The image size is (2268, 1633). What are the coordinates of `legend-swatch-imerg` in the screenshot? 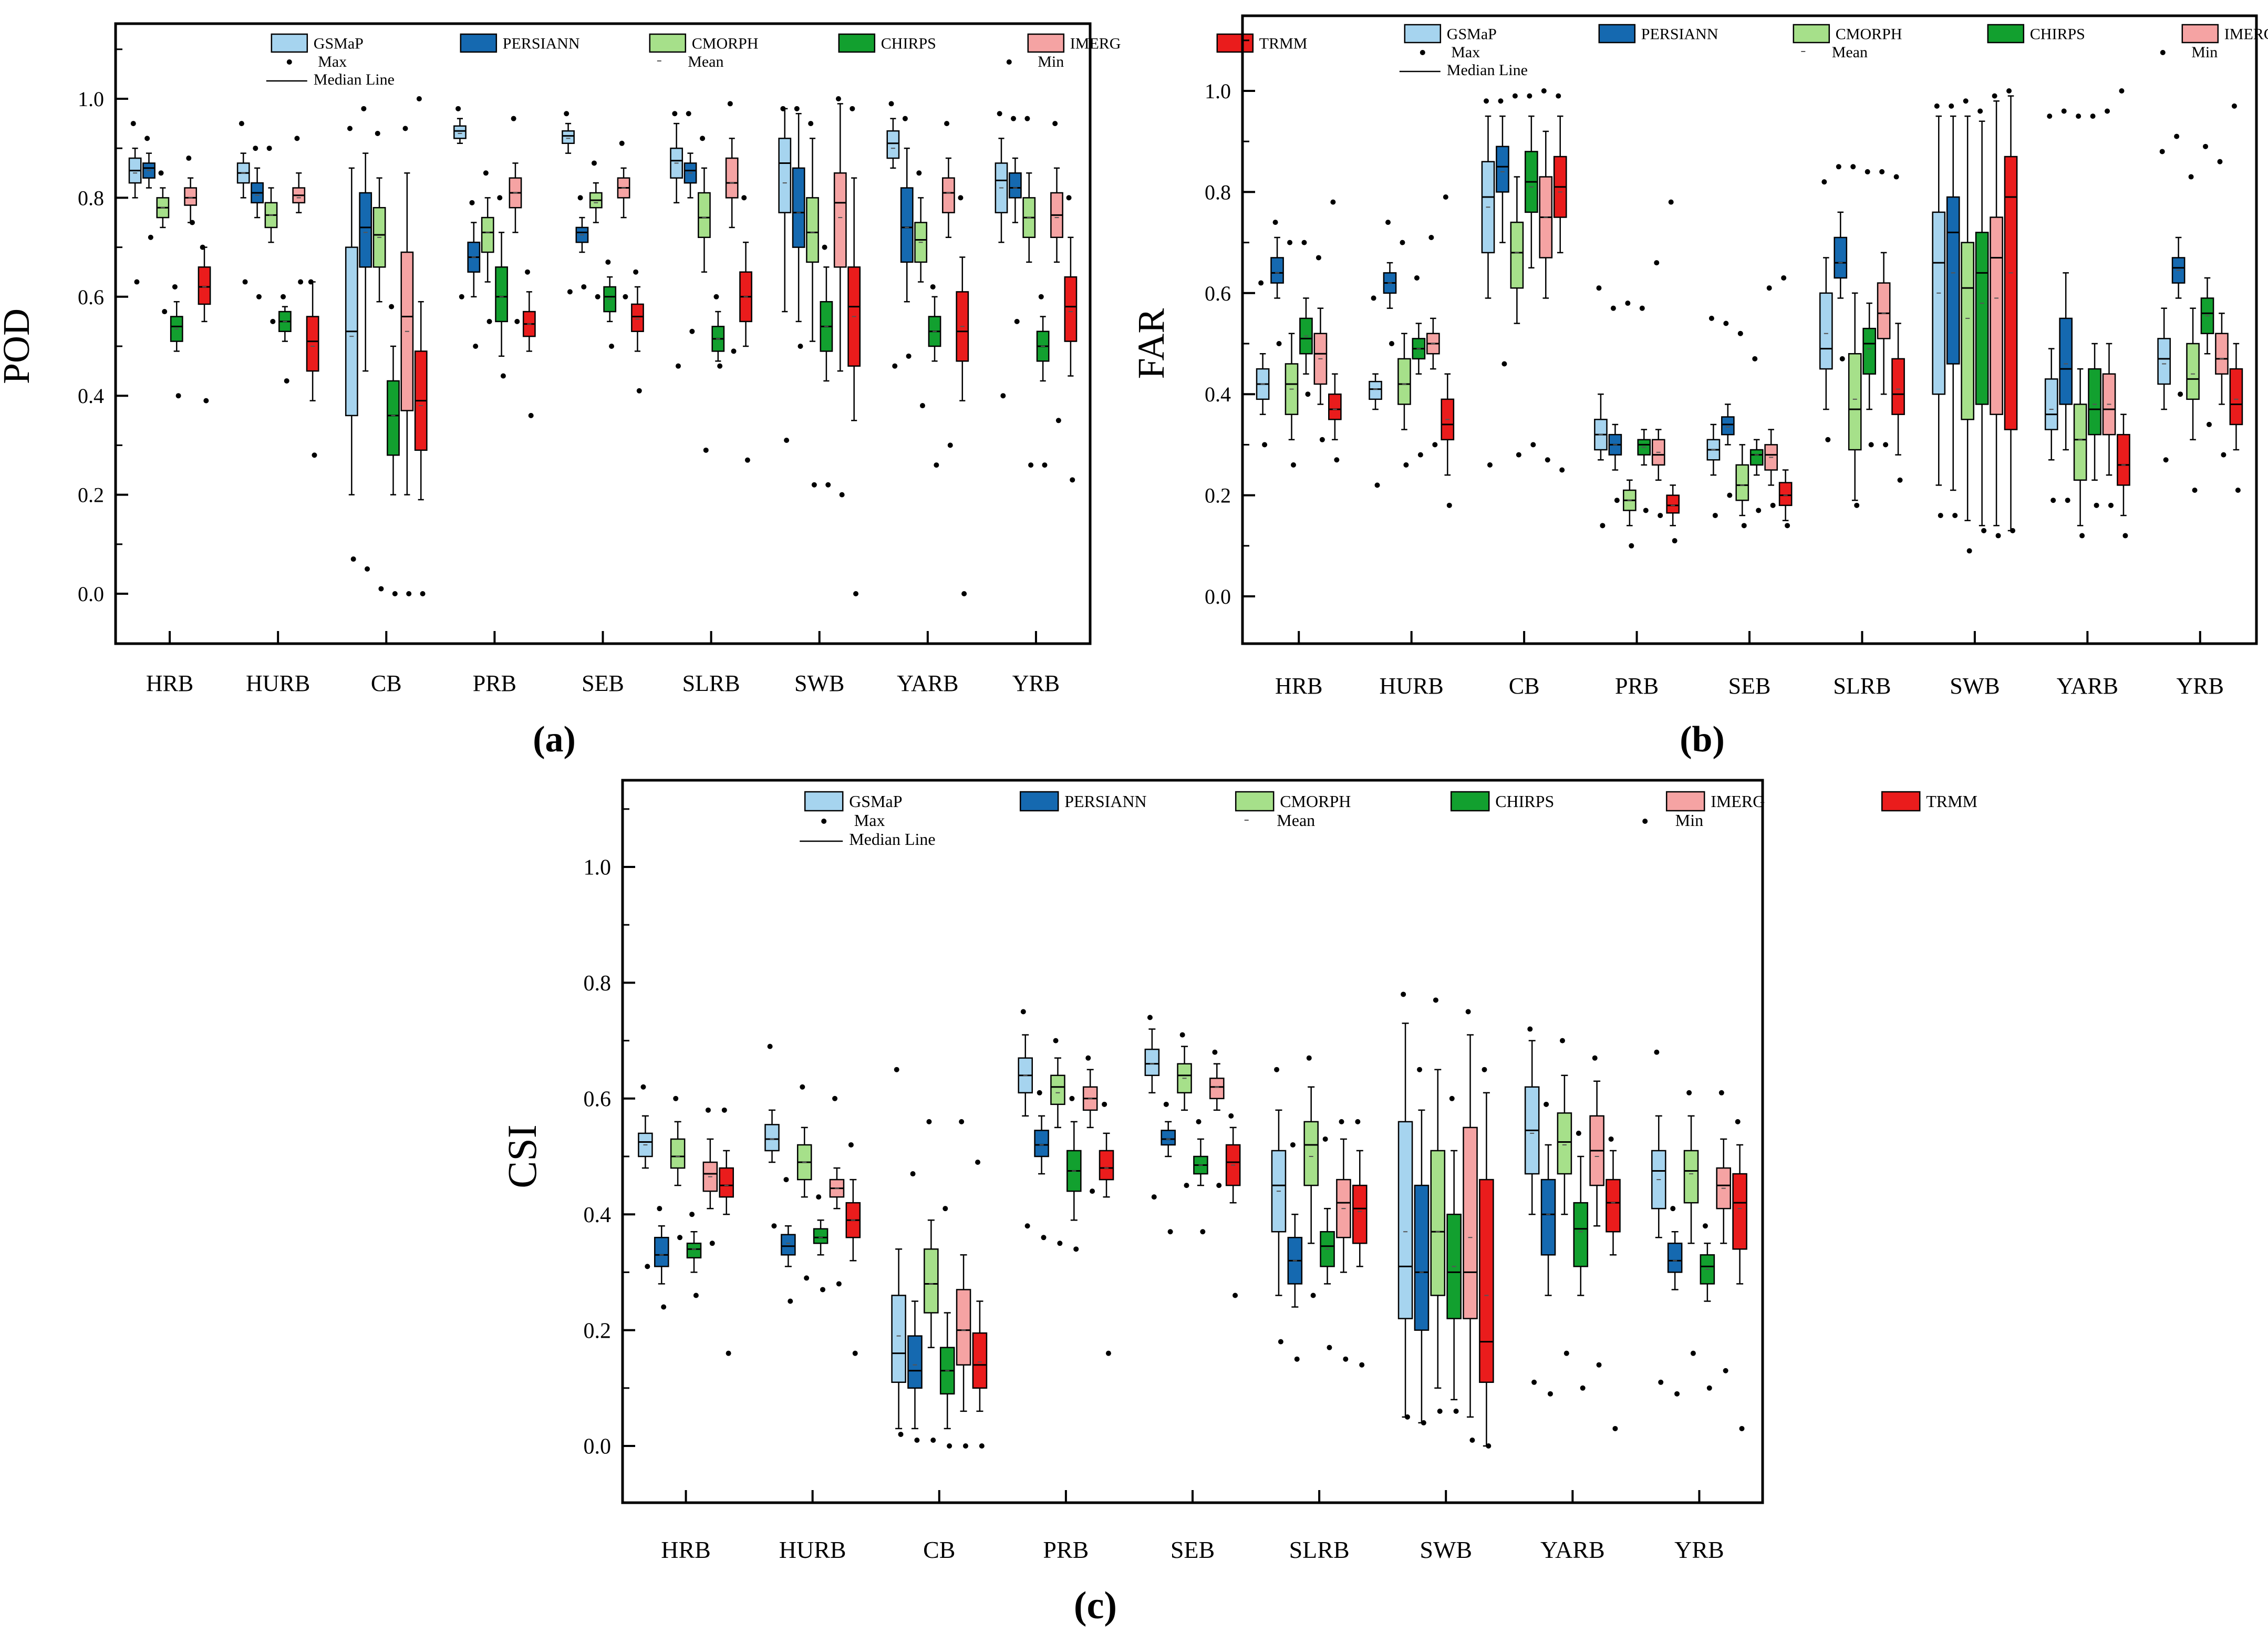 It's located at (1046, 43).